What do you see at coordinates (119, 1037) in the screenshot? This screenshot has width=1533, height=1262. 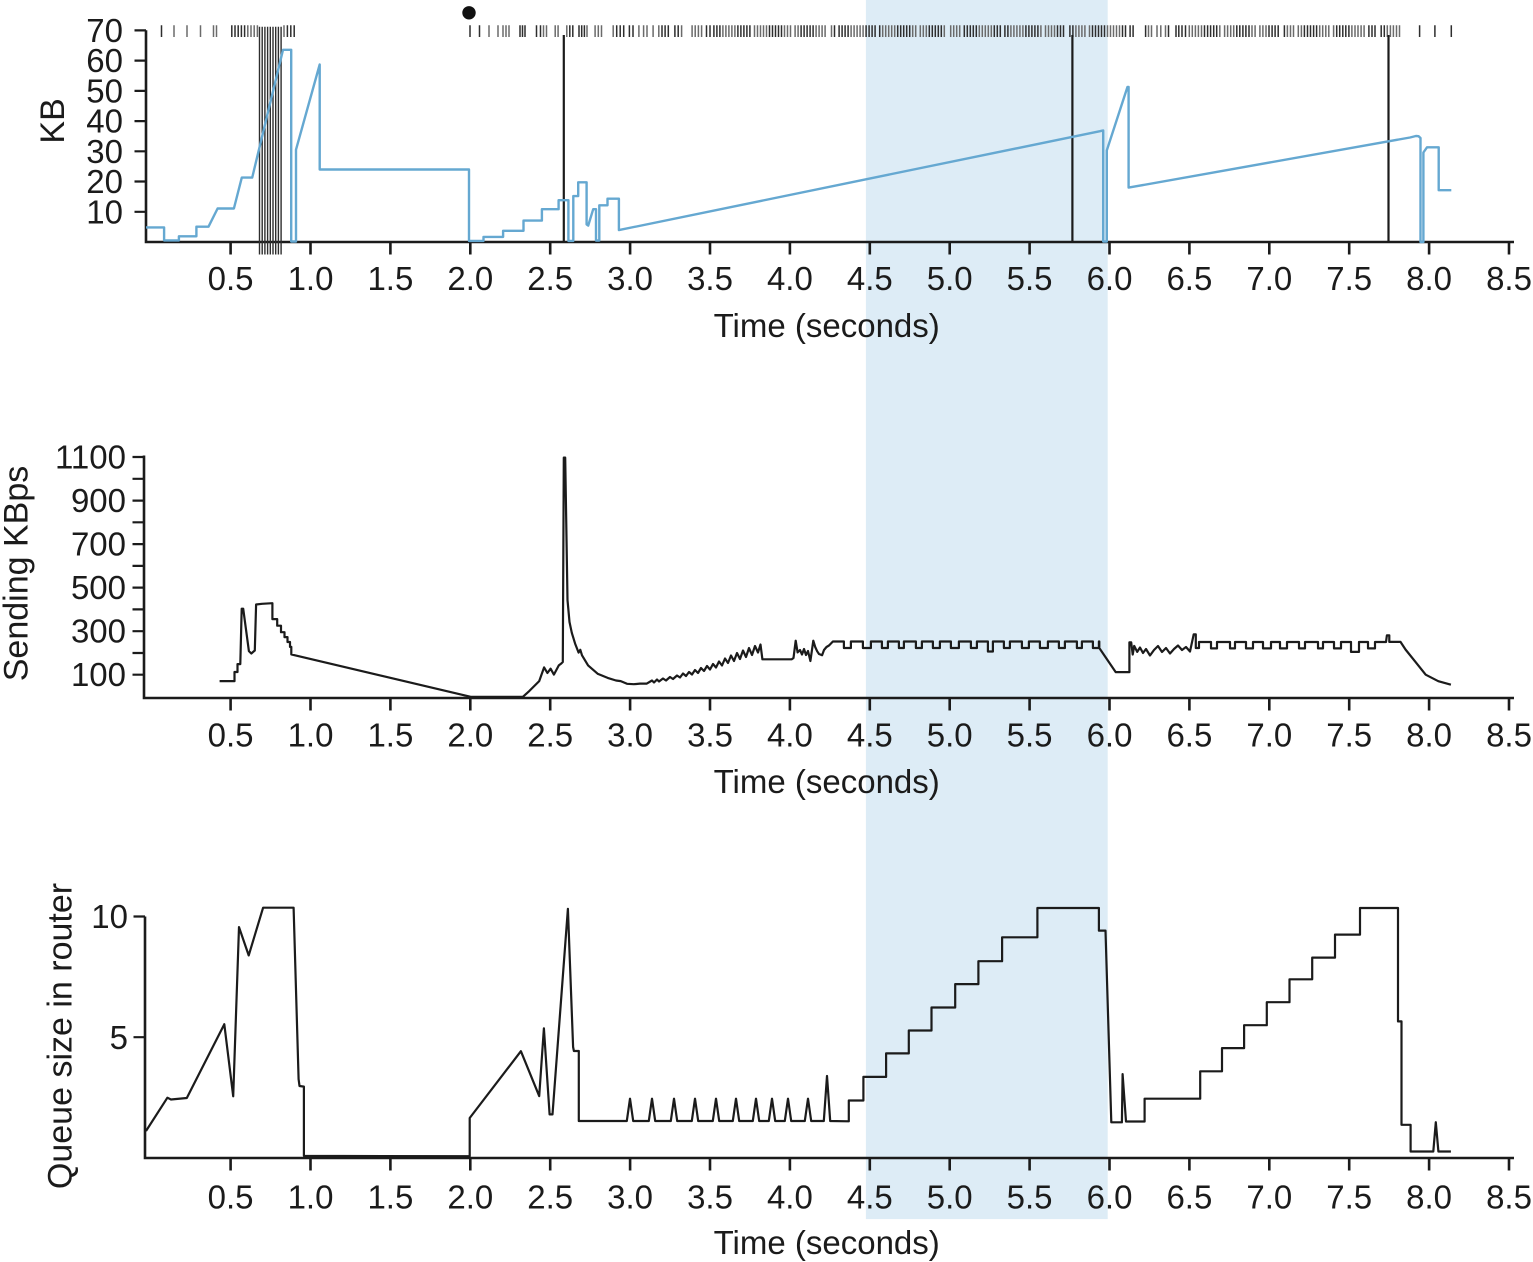 I see `svg-text: 5` at bounding box center [119, 1037].